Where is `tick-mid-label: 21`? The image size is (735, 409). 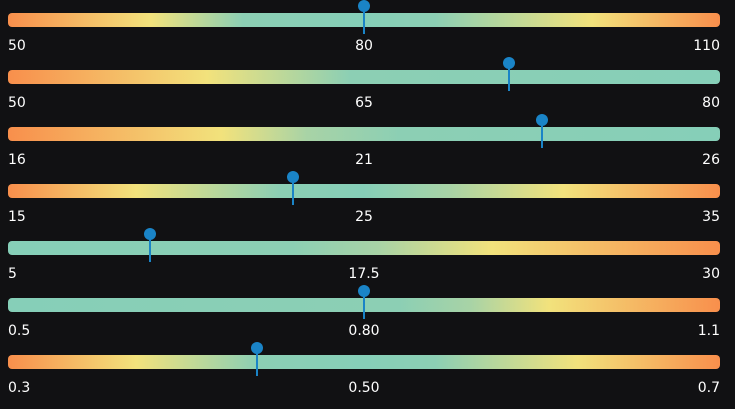
tick-mid-label: 21 is located at coordinates (364, 160).